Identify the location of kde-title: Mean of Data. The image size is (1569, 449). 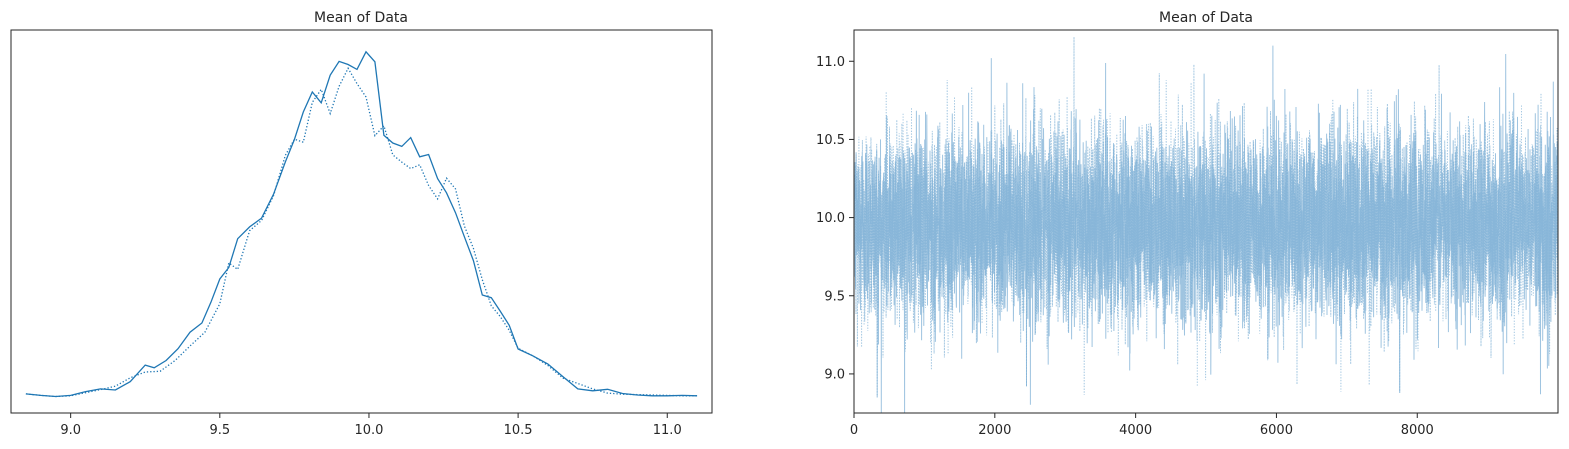
(361, 18).